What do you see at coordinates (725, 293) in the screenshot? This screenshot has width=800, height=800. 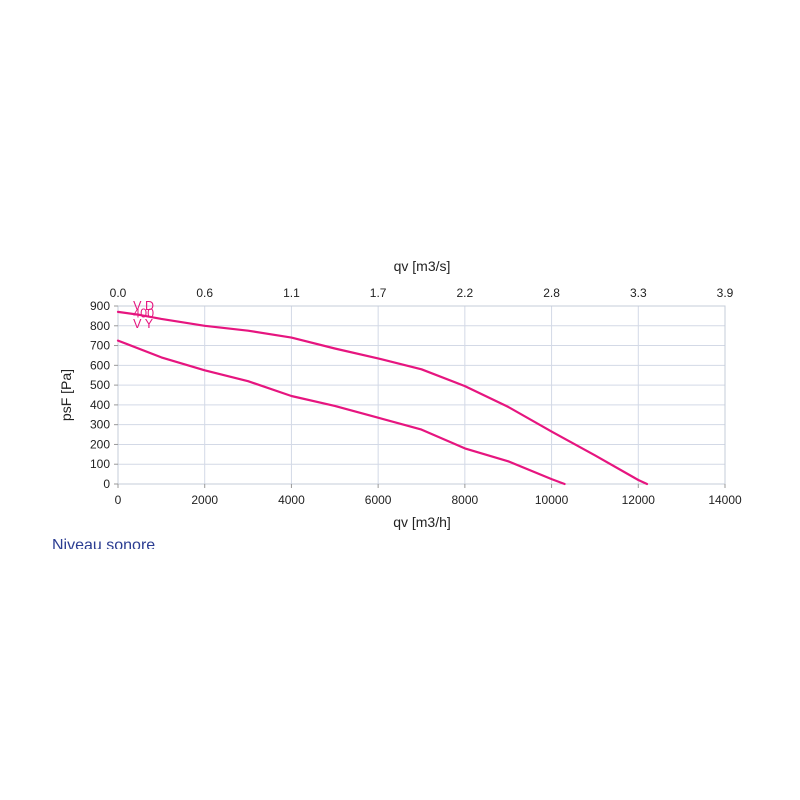 I see `x2-tick-label: 3.9` at bounding box center [725, 293].